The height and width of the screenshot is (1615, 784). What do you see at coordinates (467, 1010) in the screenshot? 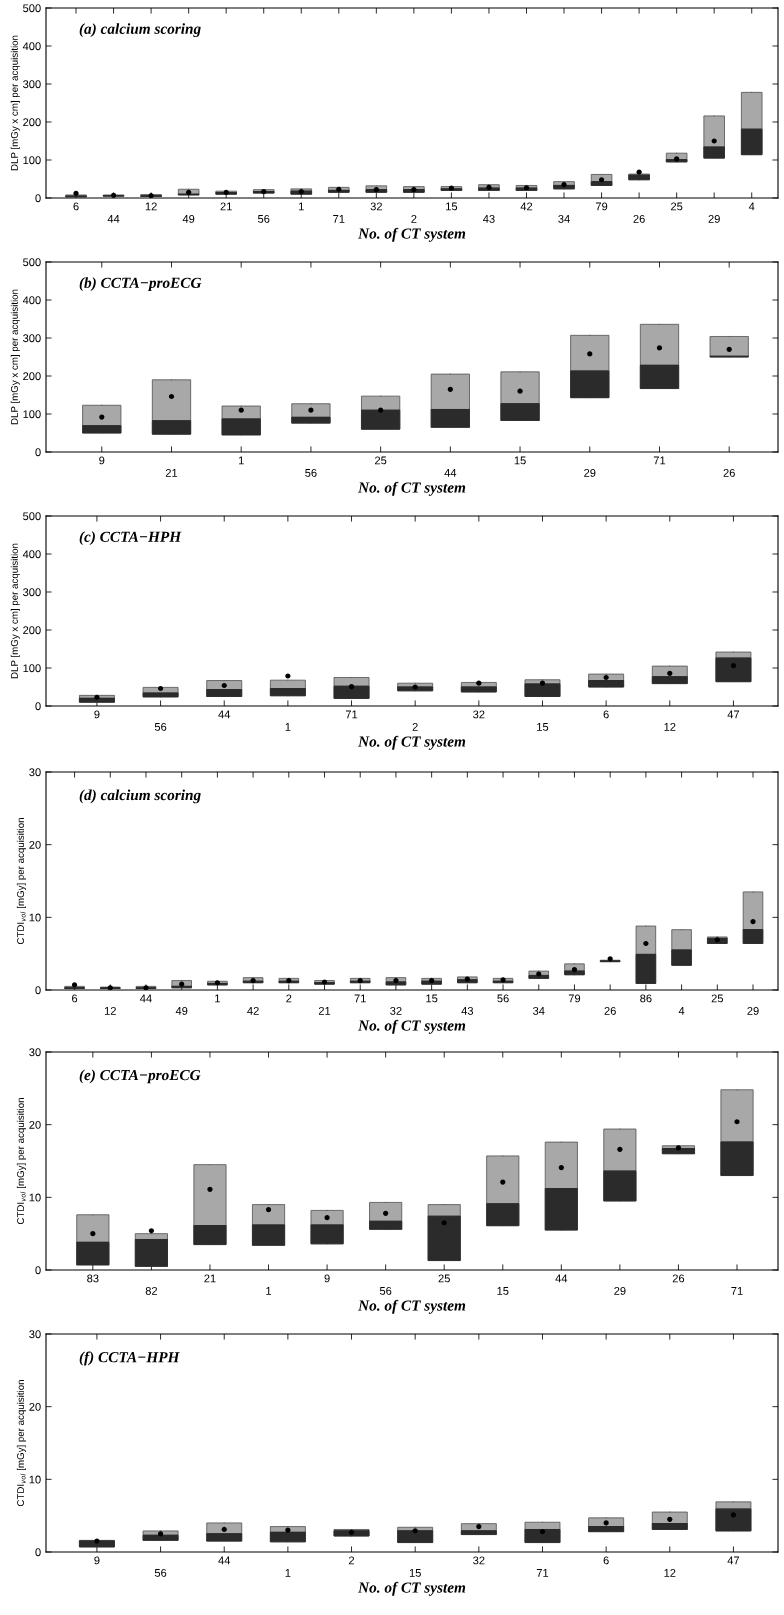
I see `x-tick-label: 43` at bounding box center [467, 1010].